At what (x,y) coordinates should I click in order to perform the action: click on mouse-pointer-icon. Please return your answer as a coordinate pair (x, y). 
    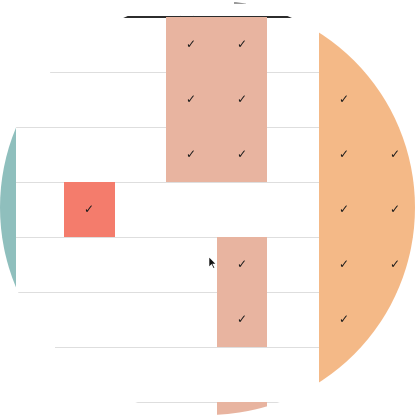
    Looking at the image, I should click on (213, 263).